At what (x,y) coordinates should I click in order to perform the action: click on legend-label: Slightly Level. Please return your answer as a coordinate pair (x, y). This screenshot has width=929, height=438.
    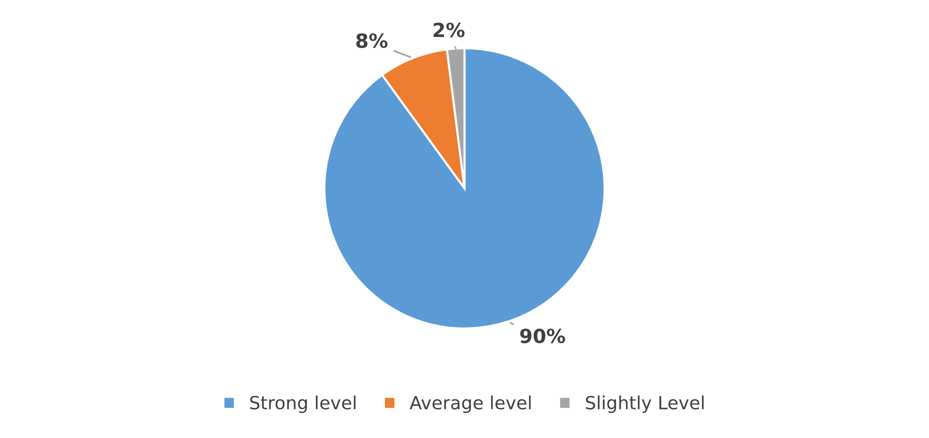
    Looking at the image, I should click on (645, 404).